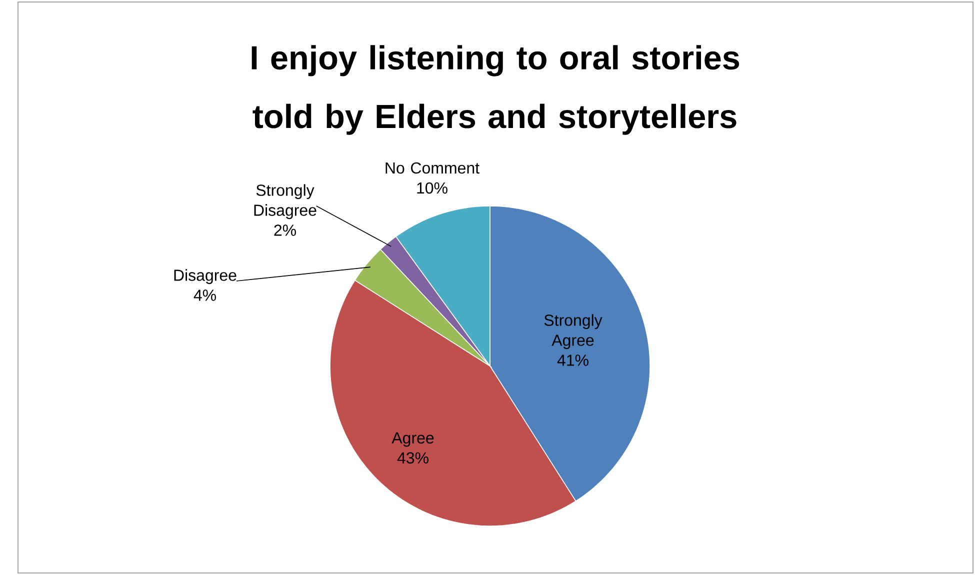  I want to click on data-label: 43%, so click(412, 458).